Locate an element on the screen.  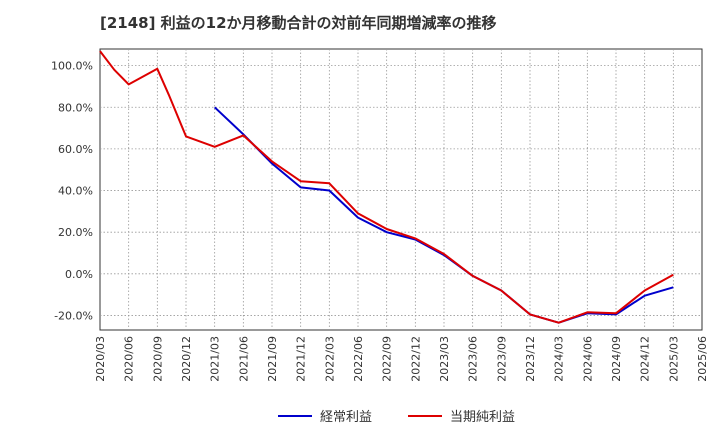
x-tick-label: 2024/09 is located at coordinates (616, 359).